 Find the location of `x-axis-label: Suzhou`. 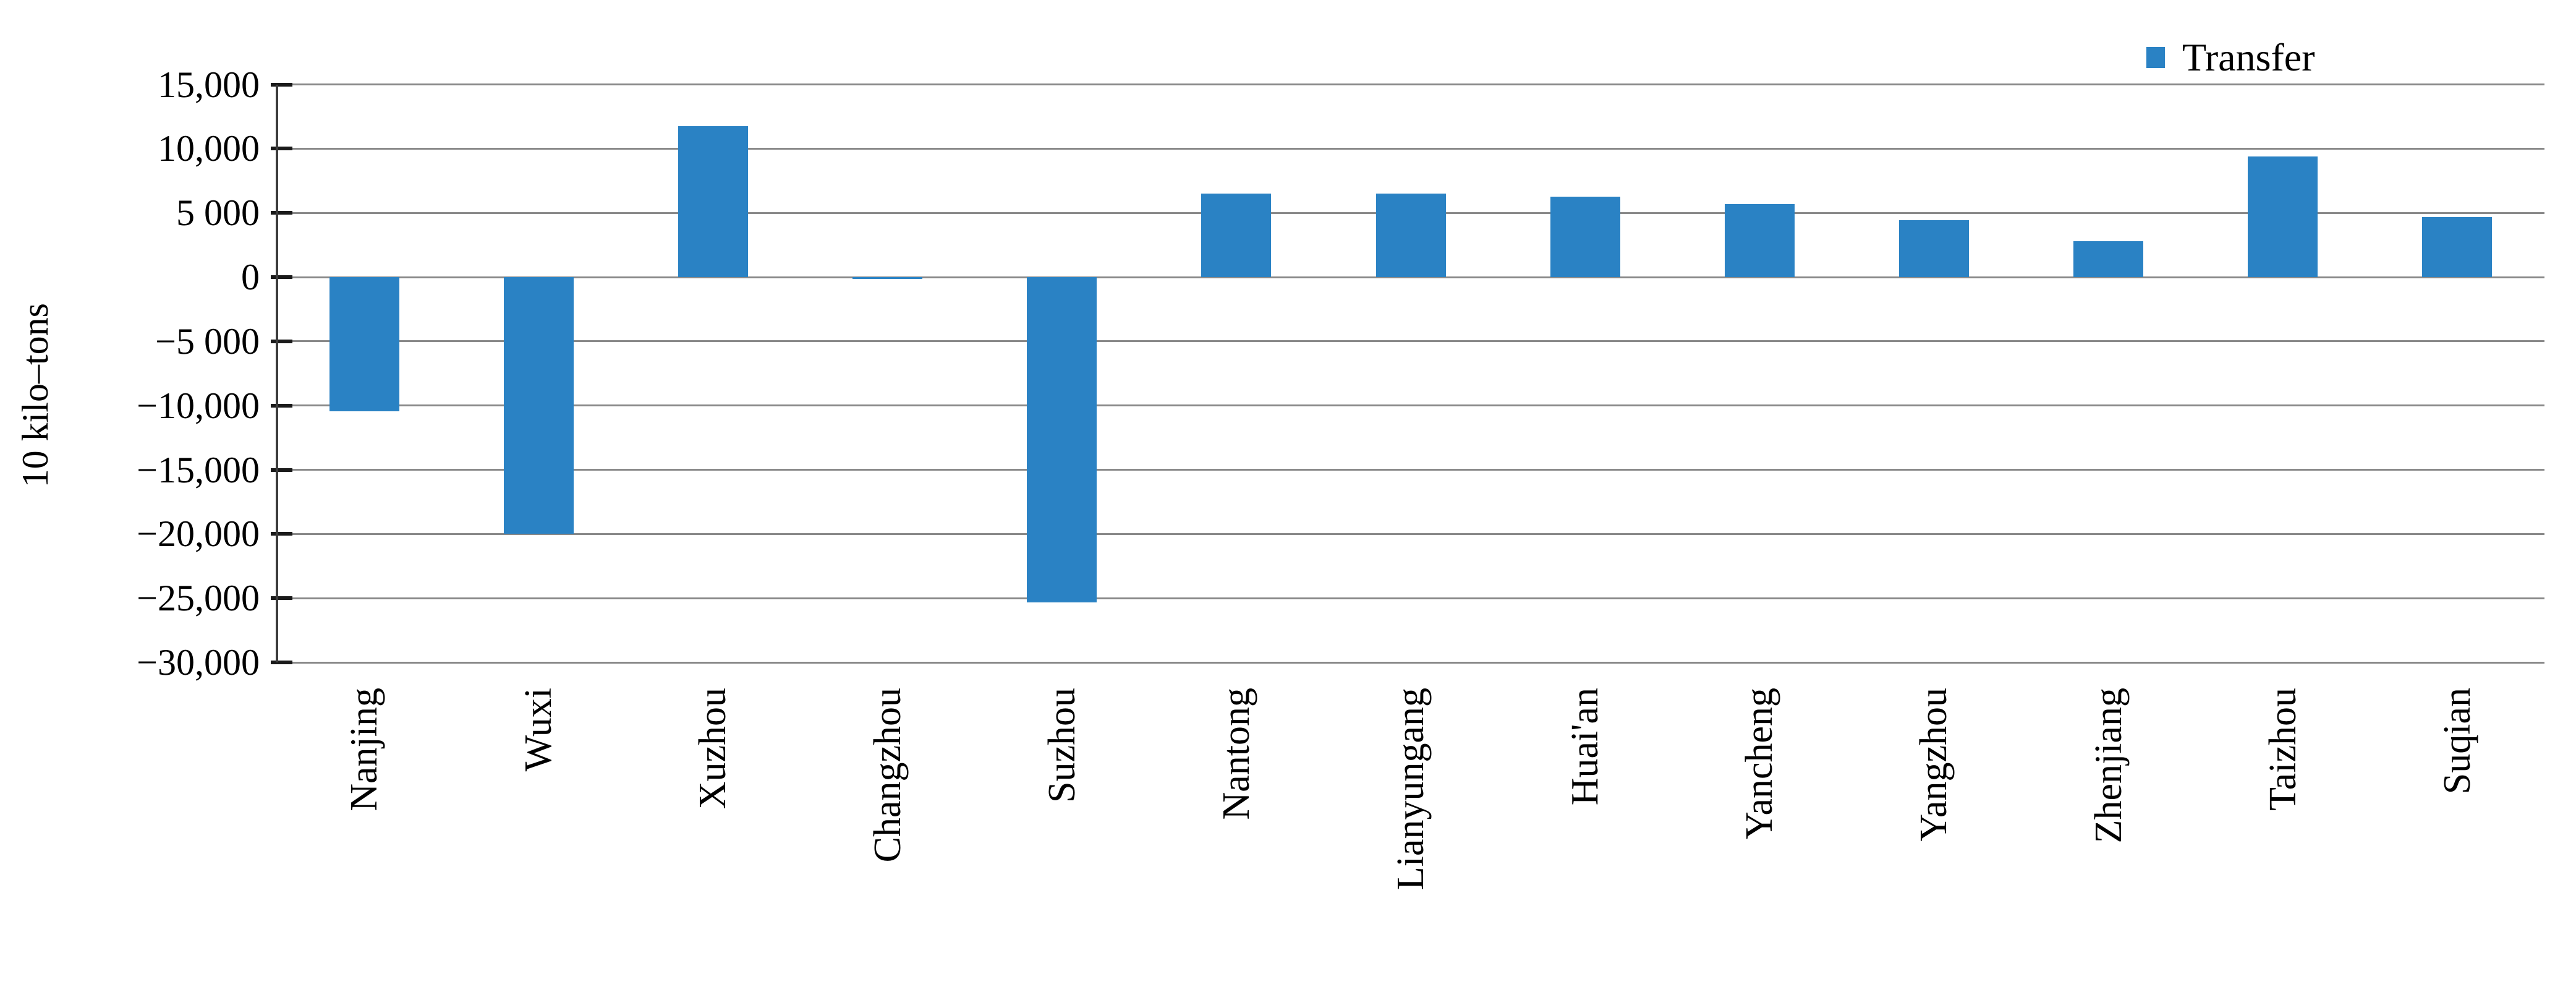

x-axis-label: Suzhou is located at coordinates (1061, 746).